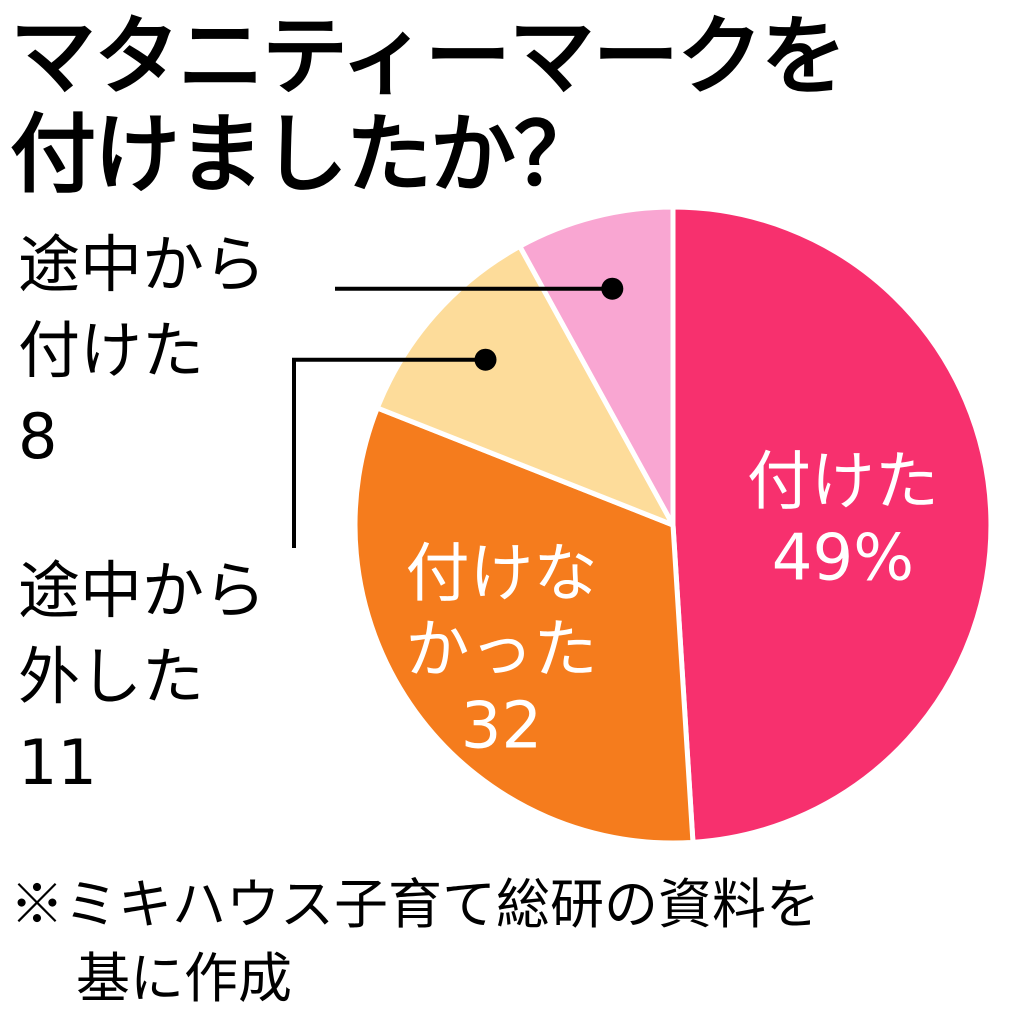  What do you see at coordinates (389, 452) in the screenshot?
I see `leader-line-removed-midway` at bounding box center [389, 452].